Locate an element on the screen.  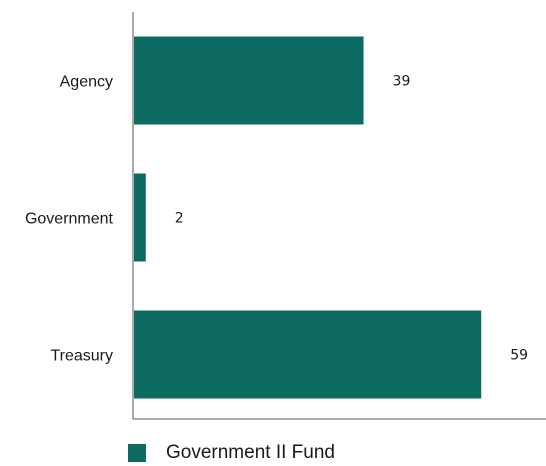
category-label-government: Government is located at coordinates (69, 219).